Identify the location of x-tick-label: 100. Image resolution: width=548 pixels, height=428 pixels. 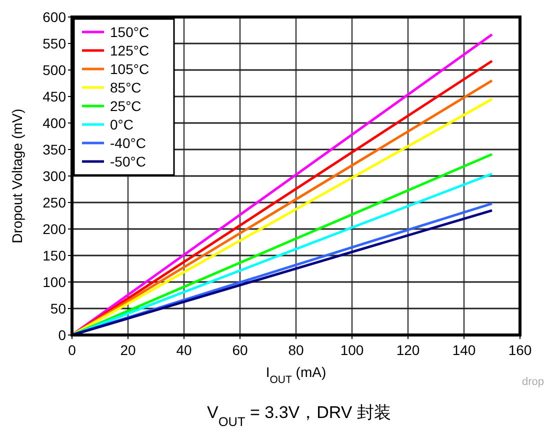
(352, 350).